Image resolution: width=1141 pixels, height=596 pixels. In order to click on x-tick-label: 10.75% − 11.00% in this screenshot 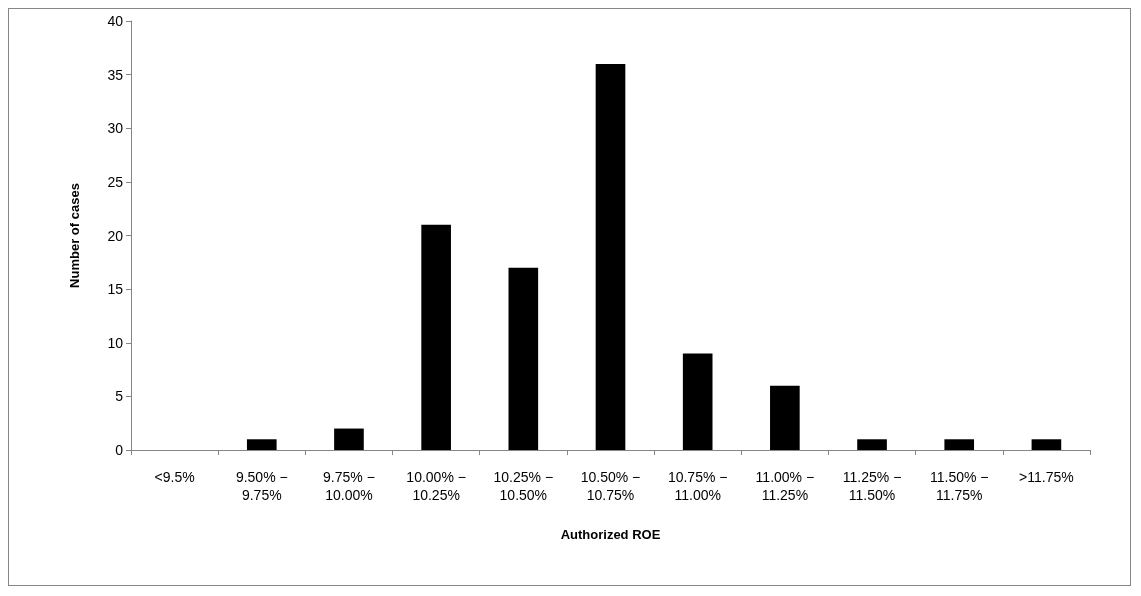, I will do `click(697, 486)`.